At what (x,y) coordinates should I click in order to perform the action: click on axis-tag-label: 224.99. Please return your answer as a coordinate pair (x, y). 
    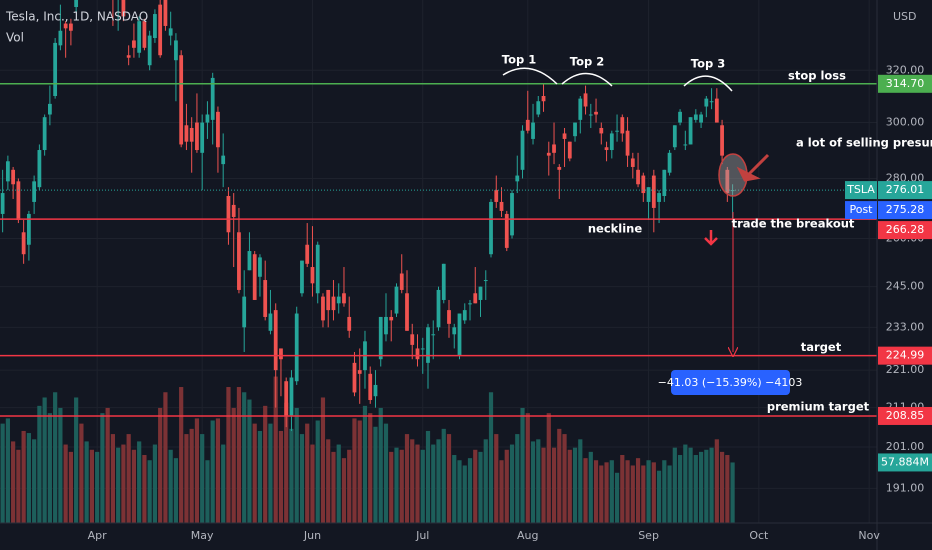
    Looking at the image, I should click on (905, 355).